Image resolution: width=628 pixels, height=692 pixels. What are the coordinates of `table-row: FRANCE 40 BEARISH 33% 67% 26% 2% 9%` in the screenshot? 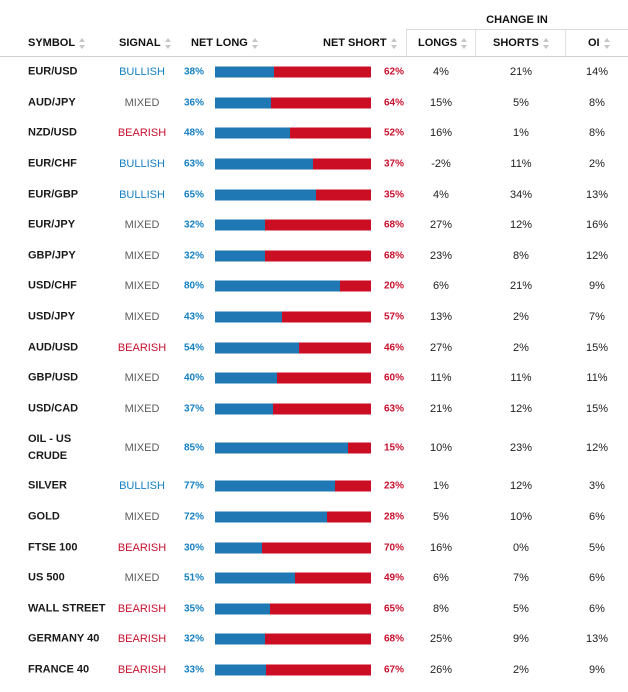 It's located at (314, 670).